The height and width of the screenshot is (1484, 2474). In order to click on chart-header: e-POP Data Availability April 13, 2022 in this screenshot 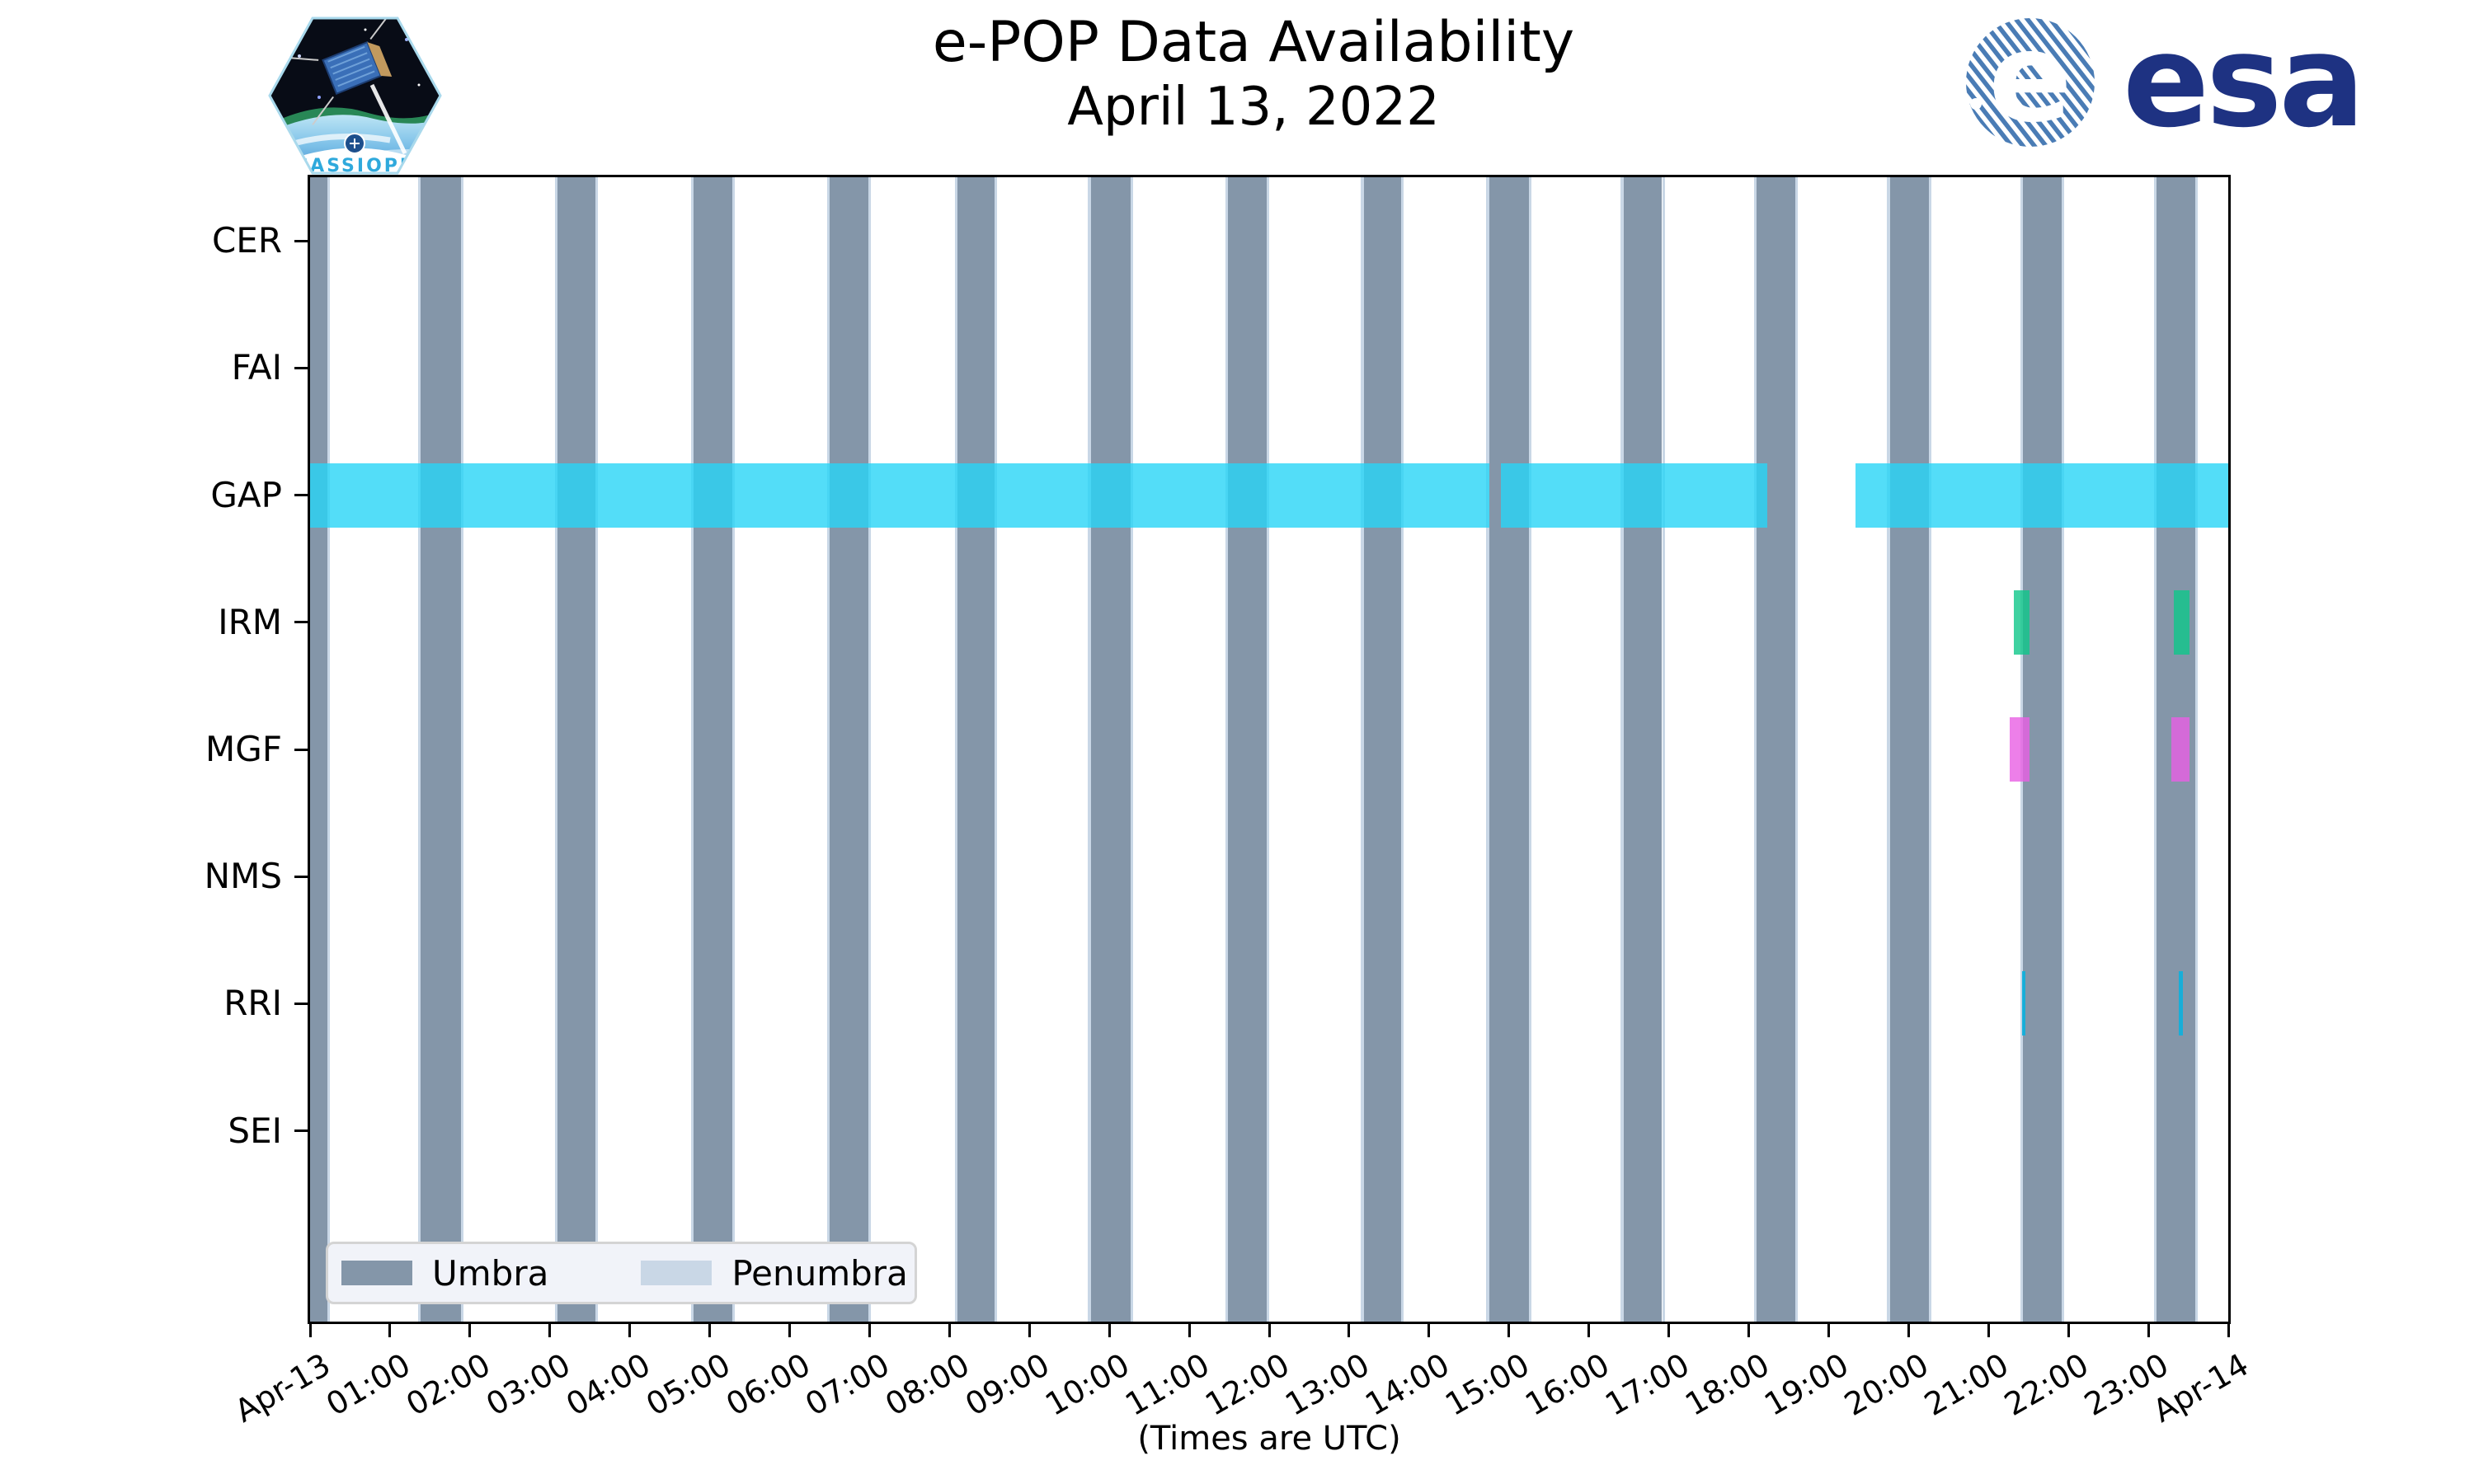, I will do `click(1253, 74)`.